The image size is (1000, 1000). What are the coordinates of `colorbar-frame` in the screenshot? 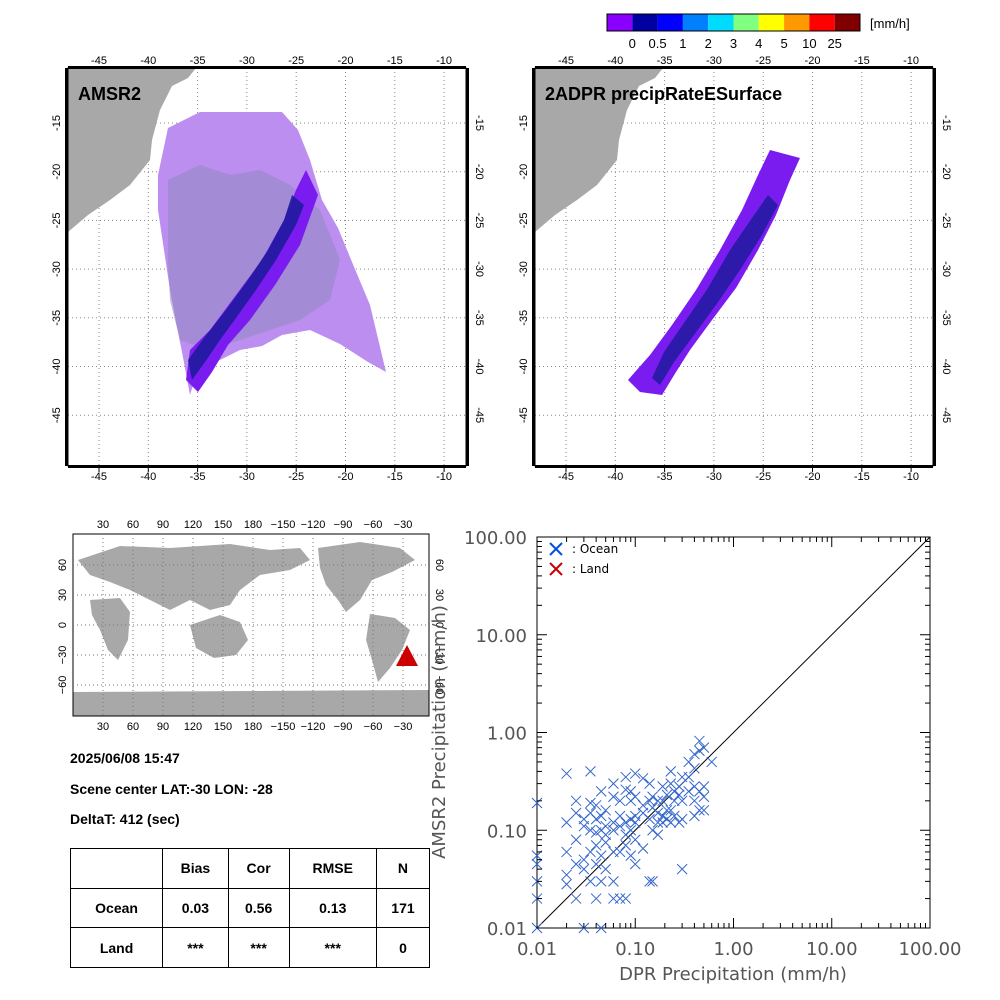 It's located at (733, 22).